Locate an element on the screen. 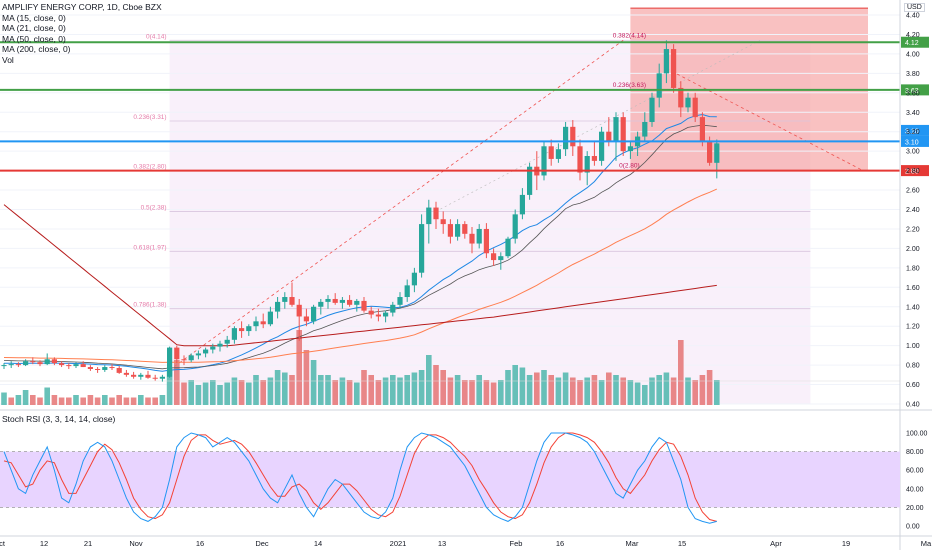 This screenshot has height=550, width=932. price-tick-label: 1.00 is located at coordinates (913, 346).